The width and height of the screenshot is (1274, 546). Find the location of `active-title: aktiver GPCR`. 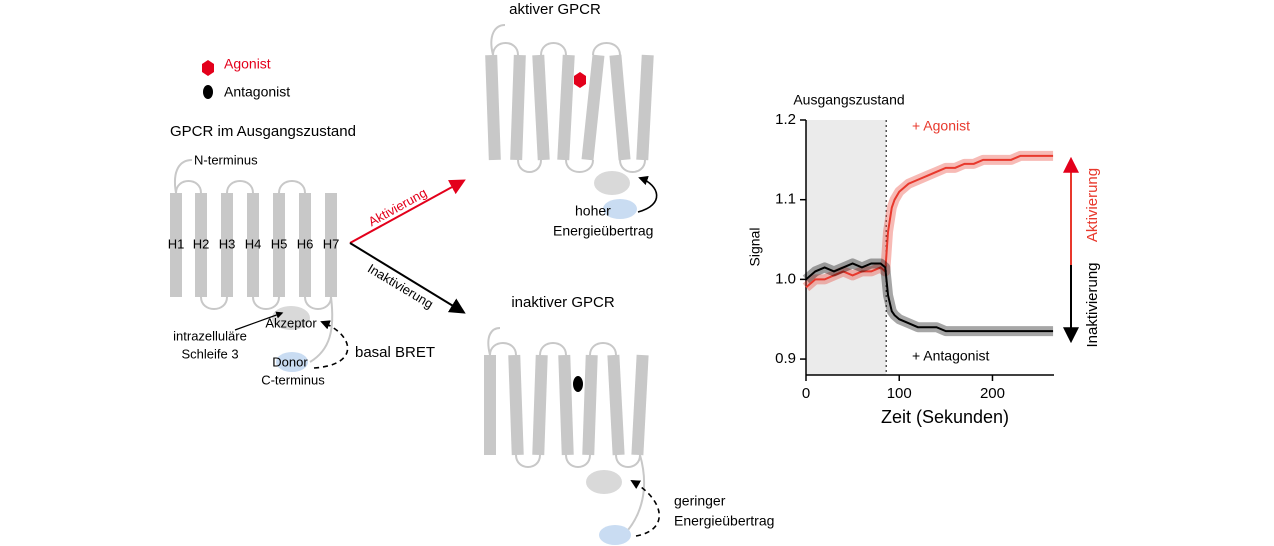

active-title: aktiver GPCR is located at coordinates (555, 9).